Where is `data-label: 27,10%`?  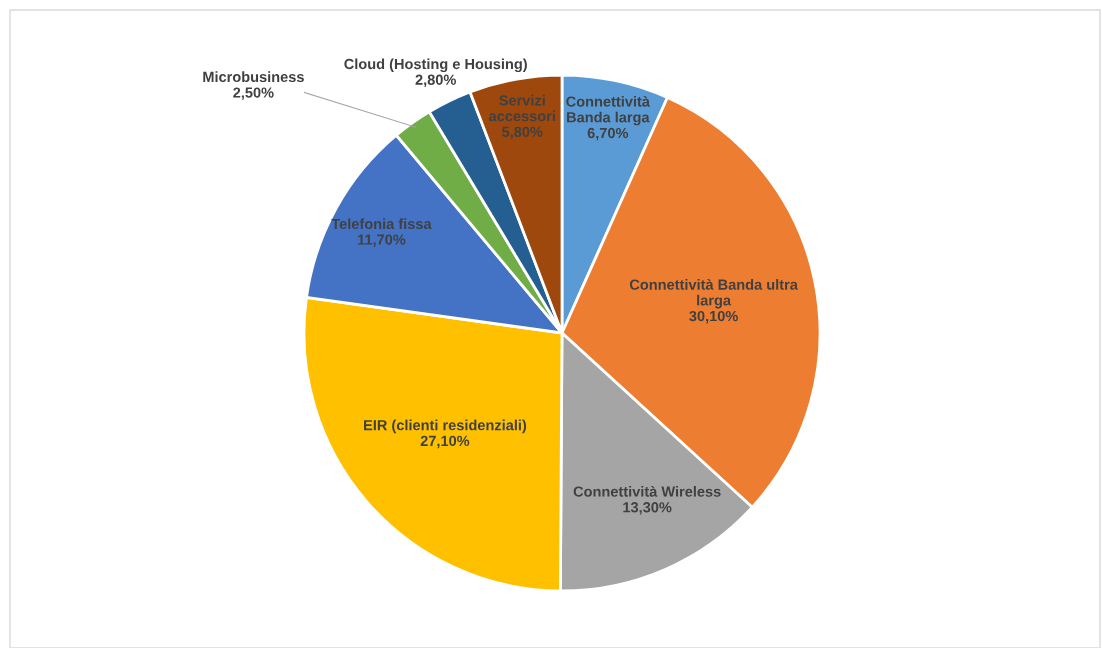 data-label: 27,10% is located at coordinates (445, 442).